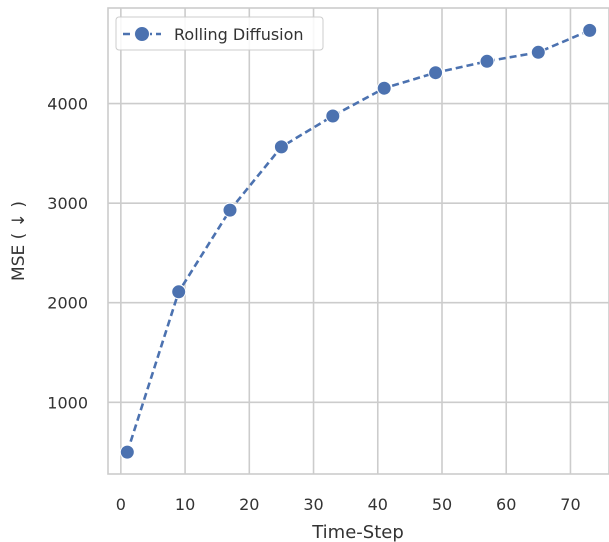  What do you see at coordinates (142, 34) in the screenshot?
I see `legend-dot-marker` at bounding box center [142, 34].